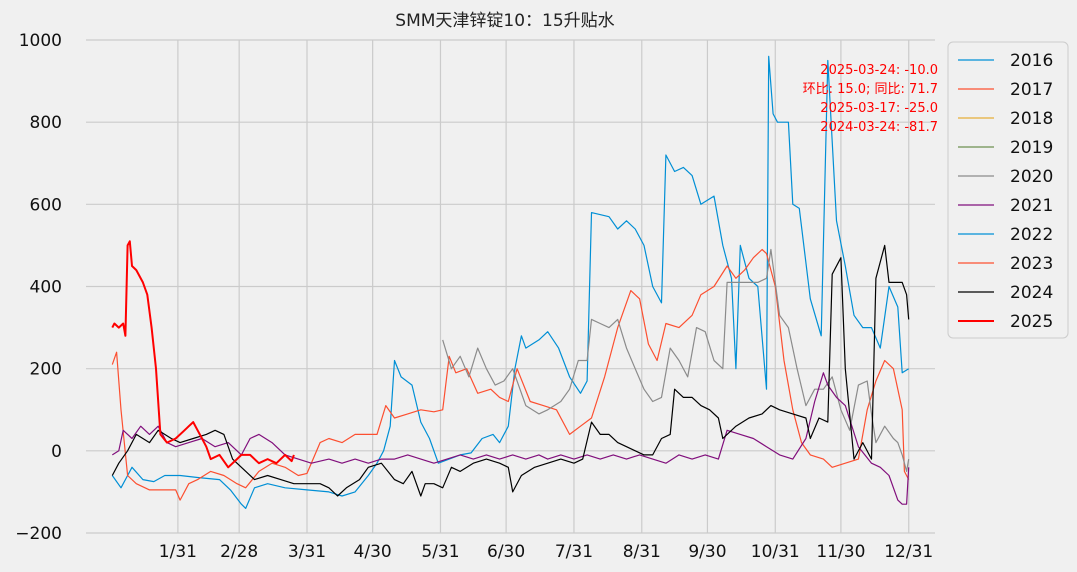  I want to click on y-tick-label: −200, so click(38, 534).